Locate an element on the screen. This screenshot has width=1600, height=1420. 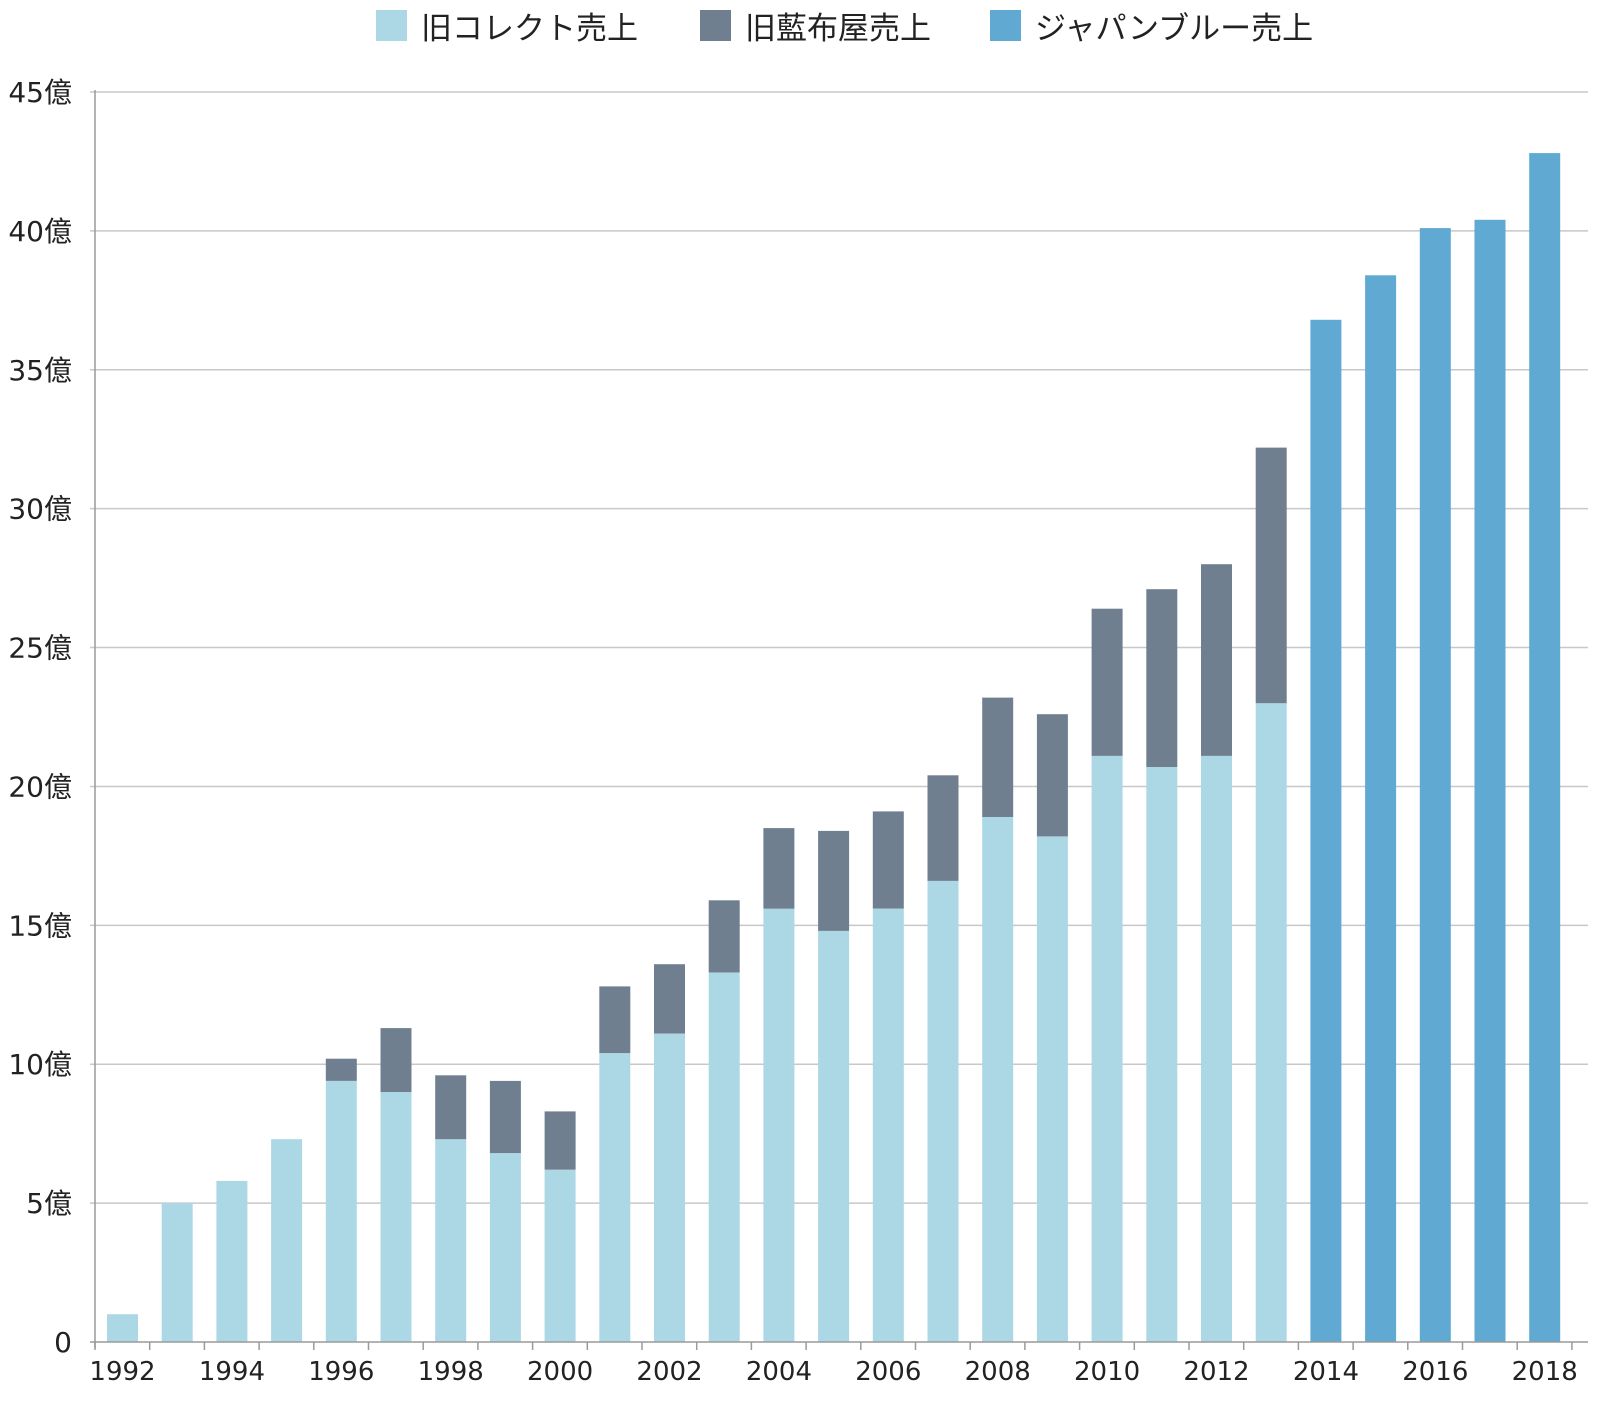
y-tick-label: 45億 is located at coordinates (40, 92).